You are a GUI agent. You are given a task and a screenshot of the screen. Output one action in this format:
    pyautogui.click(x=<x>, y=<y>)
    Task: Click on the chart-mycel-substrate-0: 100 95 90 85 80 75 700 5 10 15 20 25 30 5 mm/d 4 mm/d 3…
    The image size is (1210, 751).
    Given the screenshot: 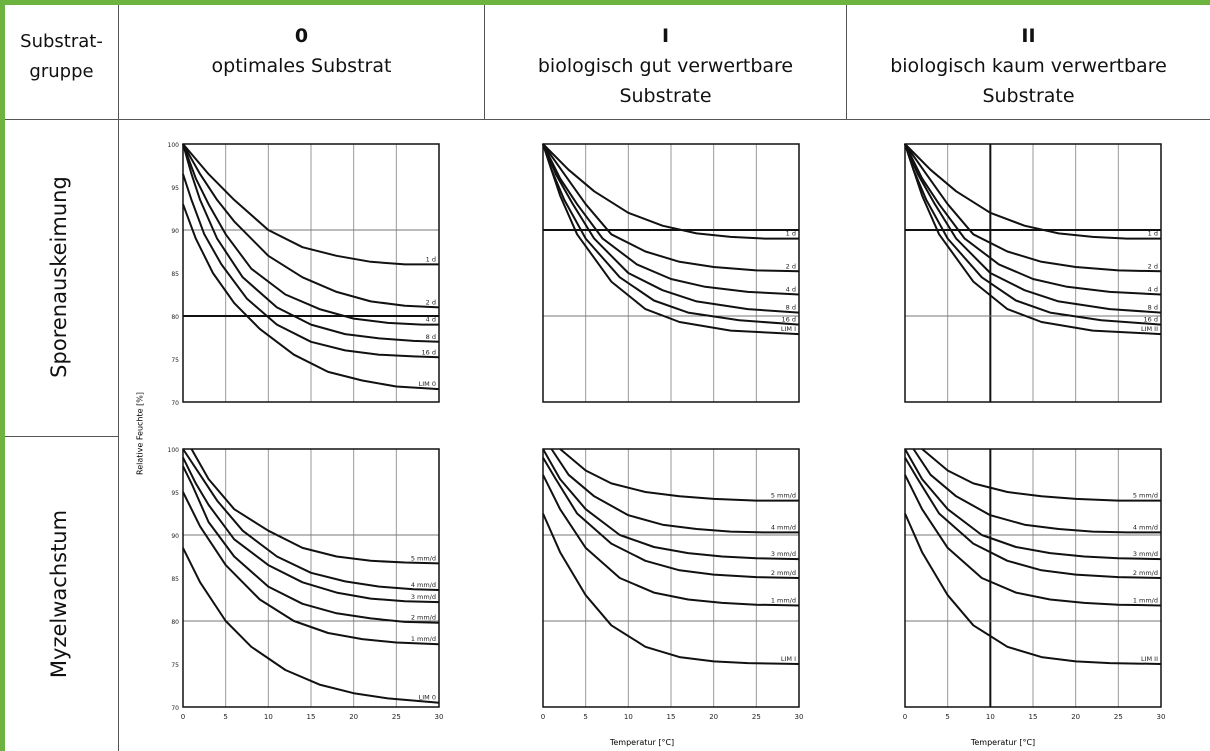 What is the action you would take?
    pyautogui.click(x=306, y=584)
    